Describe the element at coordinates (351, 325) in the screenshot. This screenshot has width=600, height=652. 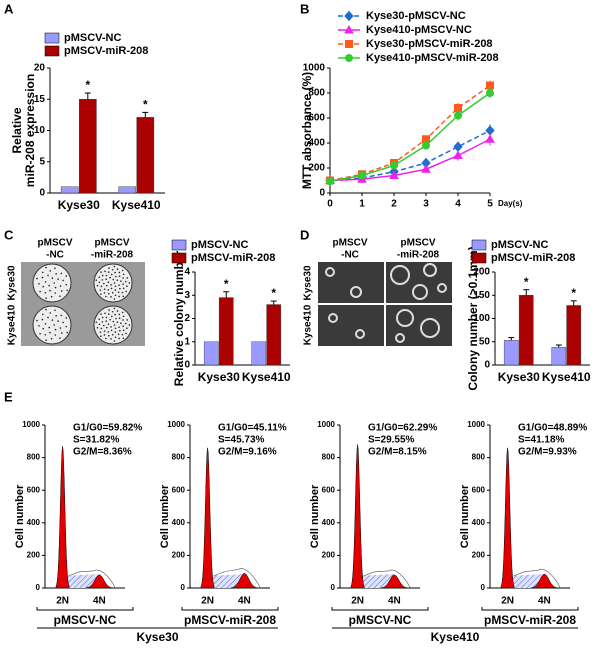
I see `colony-photo` at that location.